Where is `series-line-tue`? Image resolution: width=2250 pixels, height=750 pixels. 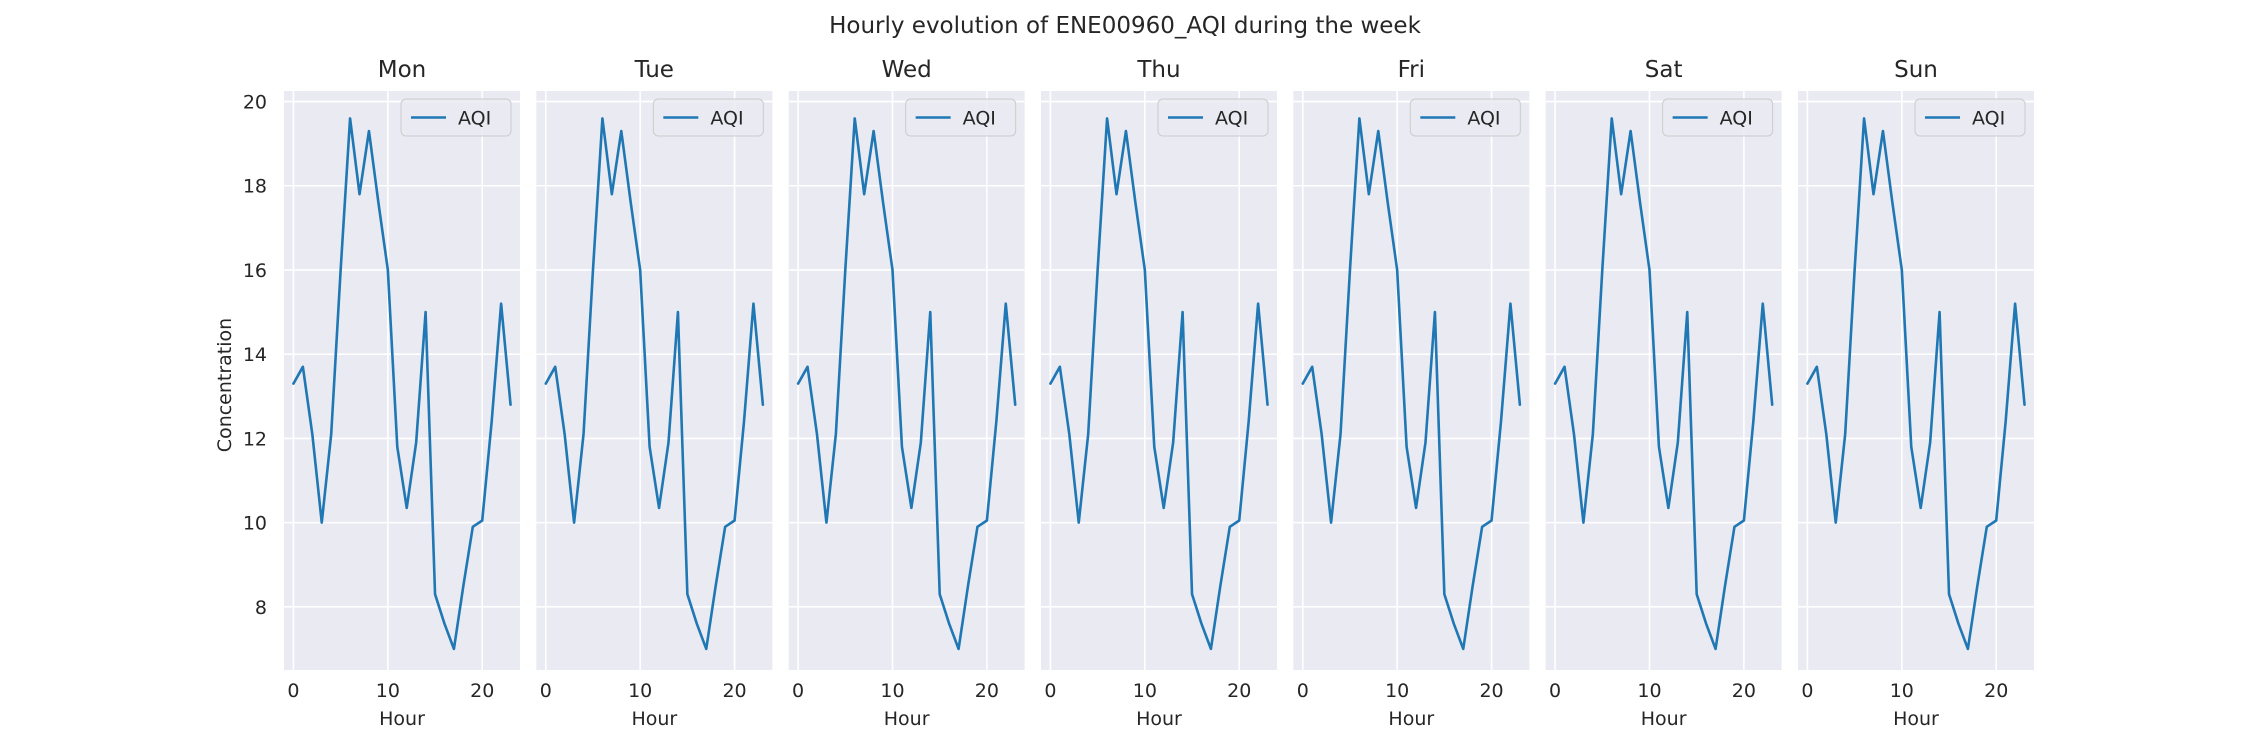
series-line-tue is located at coordinates (654, 384).